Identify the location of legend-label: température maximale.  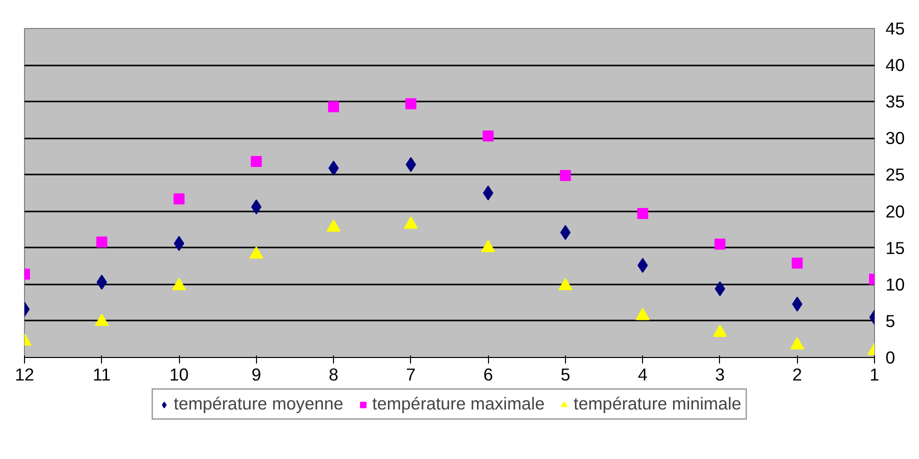
(458, 404).